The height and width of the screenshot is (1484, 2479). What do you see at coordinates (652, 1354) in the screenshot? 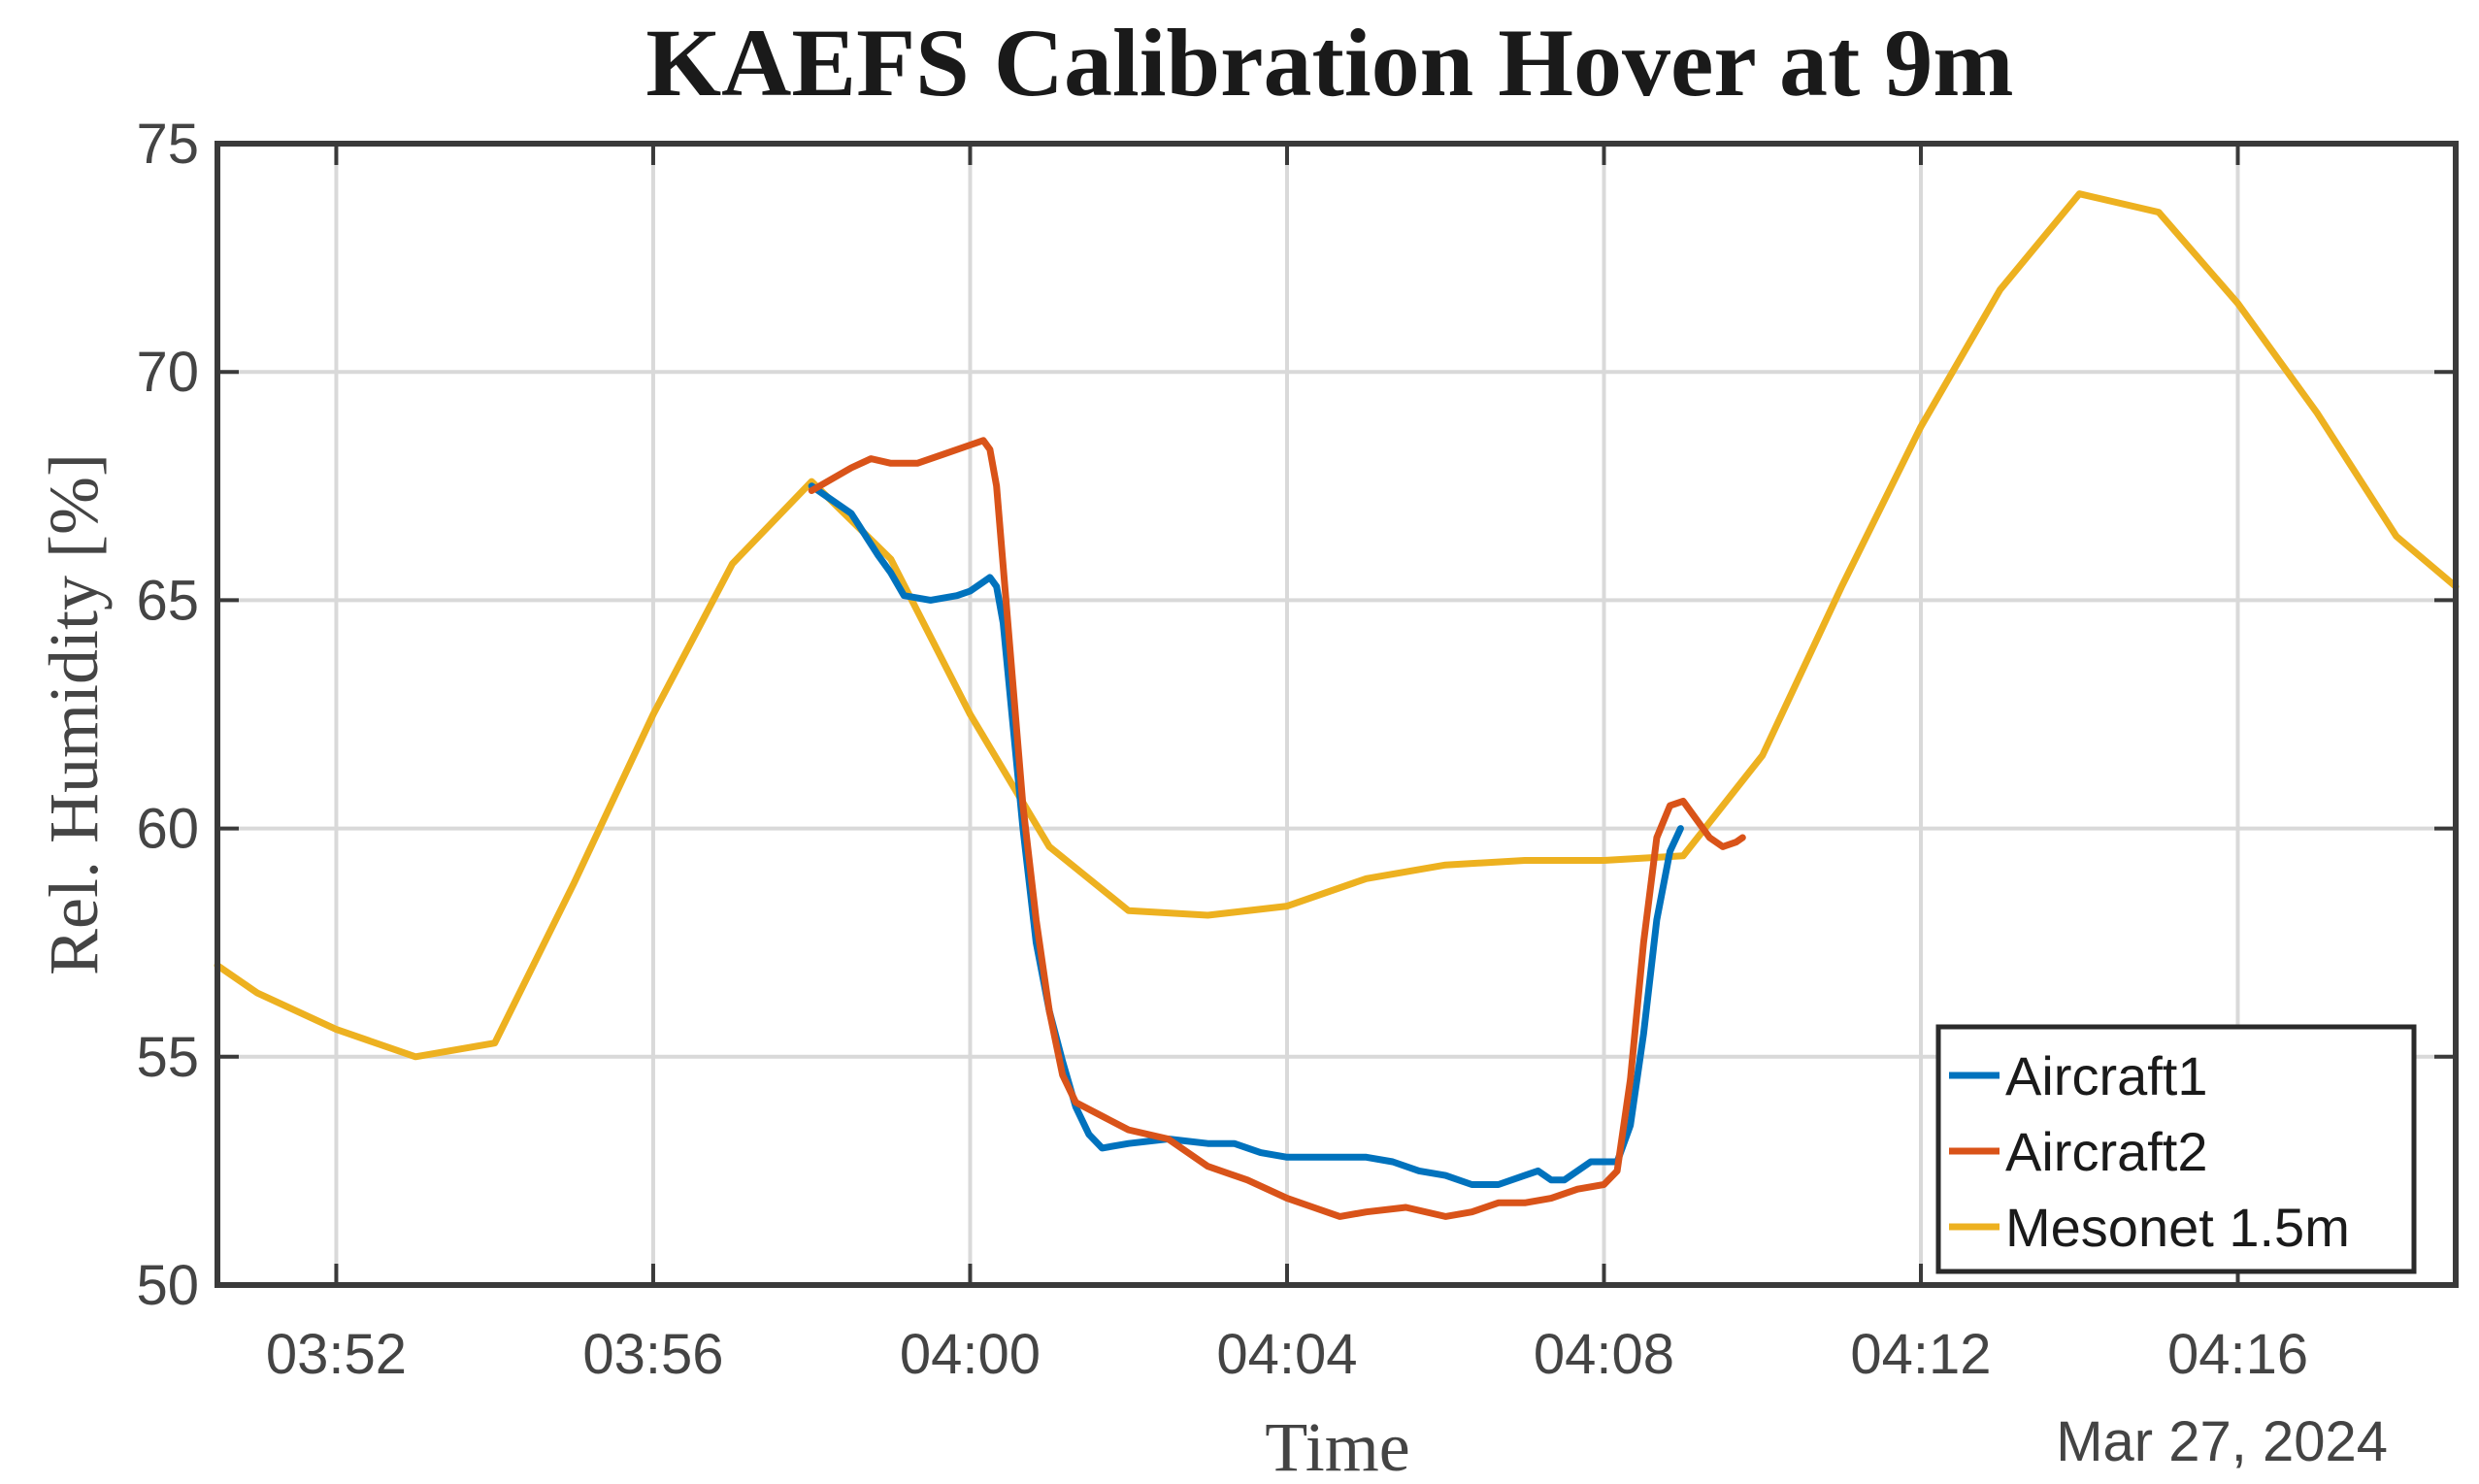
I see `x-tick-label: 03:56` at bounding box center [652, 1354].